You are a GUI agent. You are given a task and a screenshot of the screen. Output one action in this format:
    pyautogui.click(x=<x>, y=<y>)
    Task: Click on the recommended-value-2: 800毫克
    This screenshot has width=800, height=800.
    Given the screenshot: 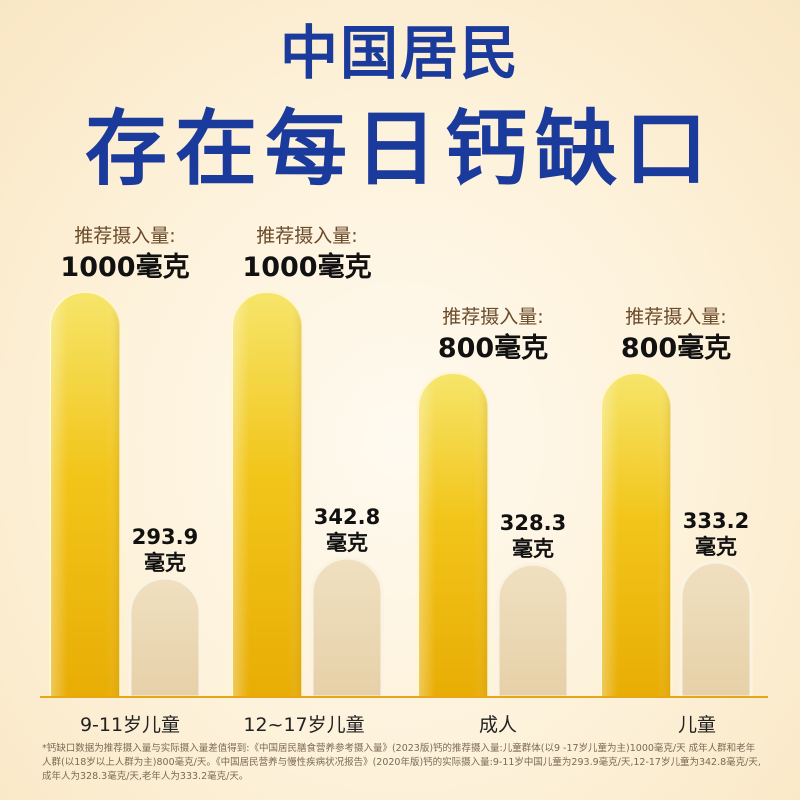 What is the action you would take?
    pyautogui.click(x=493, y=348)
    